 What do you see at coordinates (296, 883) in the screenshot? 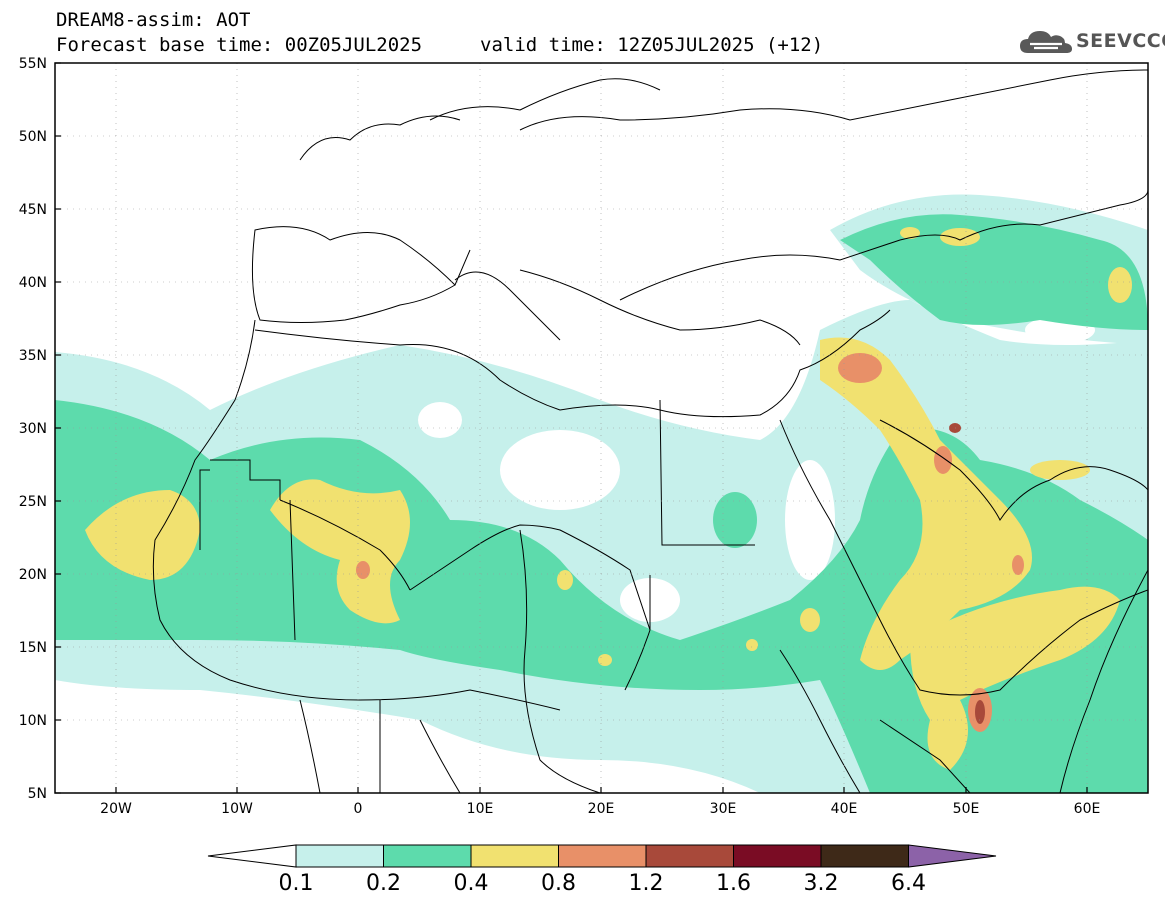
I see `colorbar-label: 0.1` at bounding box center [296, 883].